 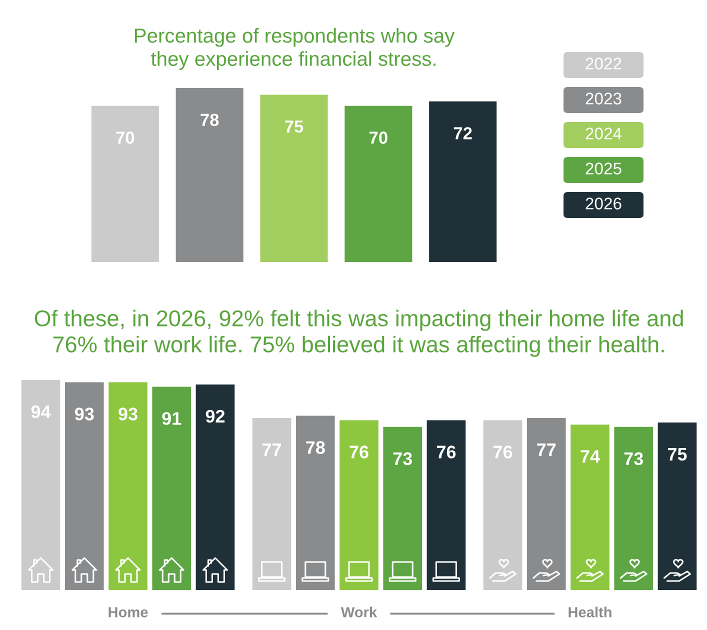 I want to click on data-label: 74, so click(x=590, y=456).